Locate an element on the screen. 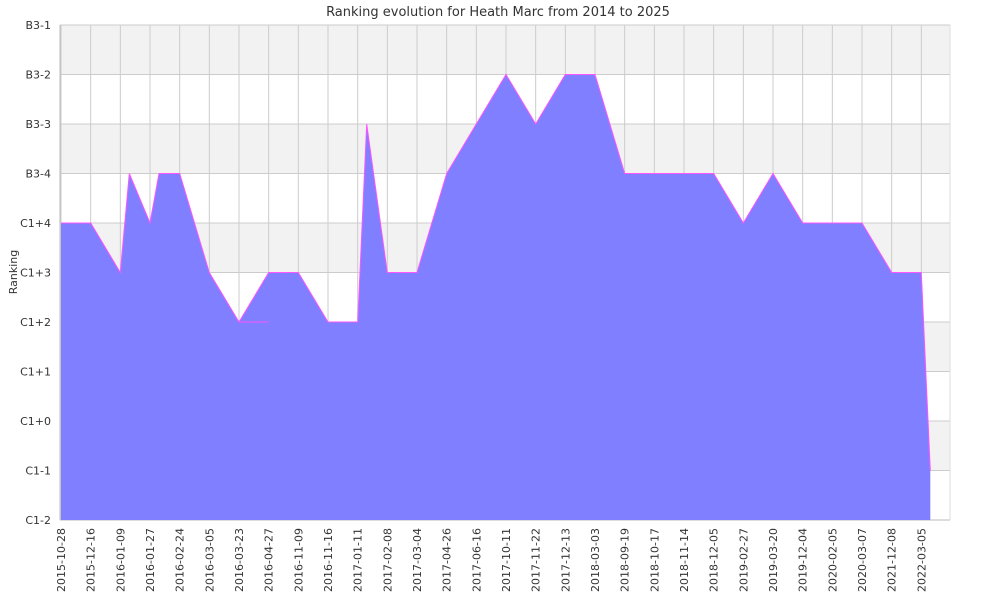 This screenshot has height=604, width=1000. y-tick-label: C1+3 is located at coordinates (35, 273).